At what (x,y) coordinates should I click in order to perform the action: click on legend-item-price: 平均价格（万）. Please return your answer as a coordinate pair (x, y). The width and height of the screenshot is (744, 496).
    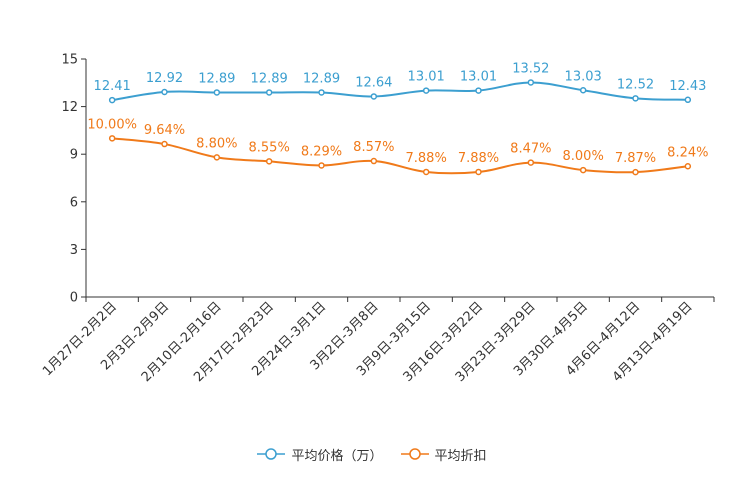
    Looking at the image, I should click on (320, 454).